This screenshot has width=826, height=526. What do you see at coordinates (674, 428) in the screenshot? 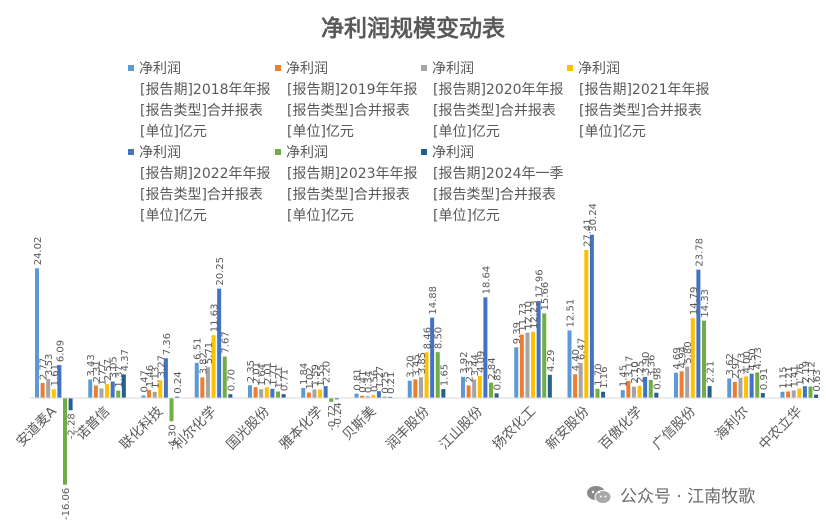
I see `category-label: 广信股份` at bounding box center [674, 428].